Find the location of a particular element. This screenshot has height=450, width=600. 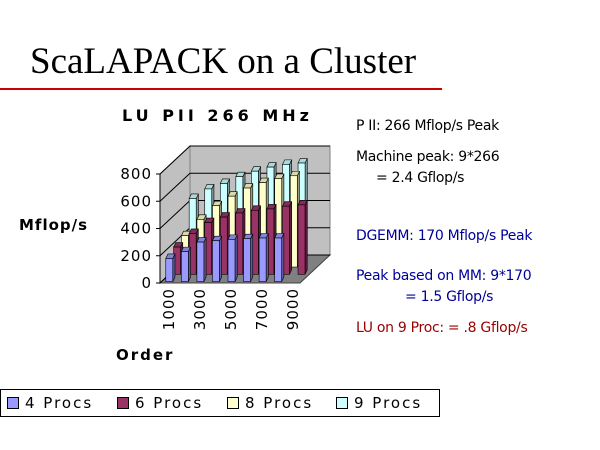

y-tick-label: 0 is located at coordinates (146, 283).